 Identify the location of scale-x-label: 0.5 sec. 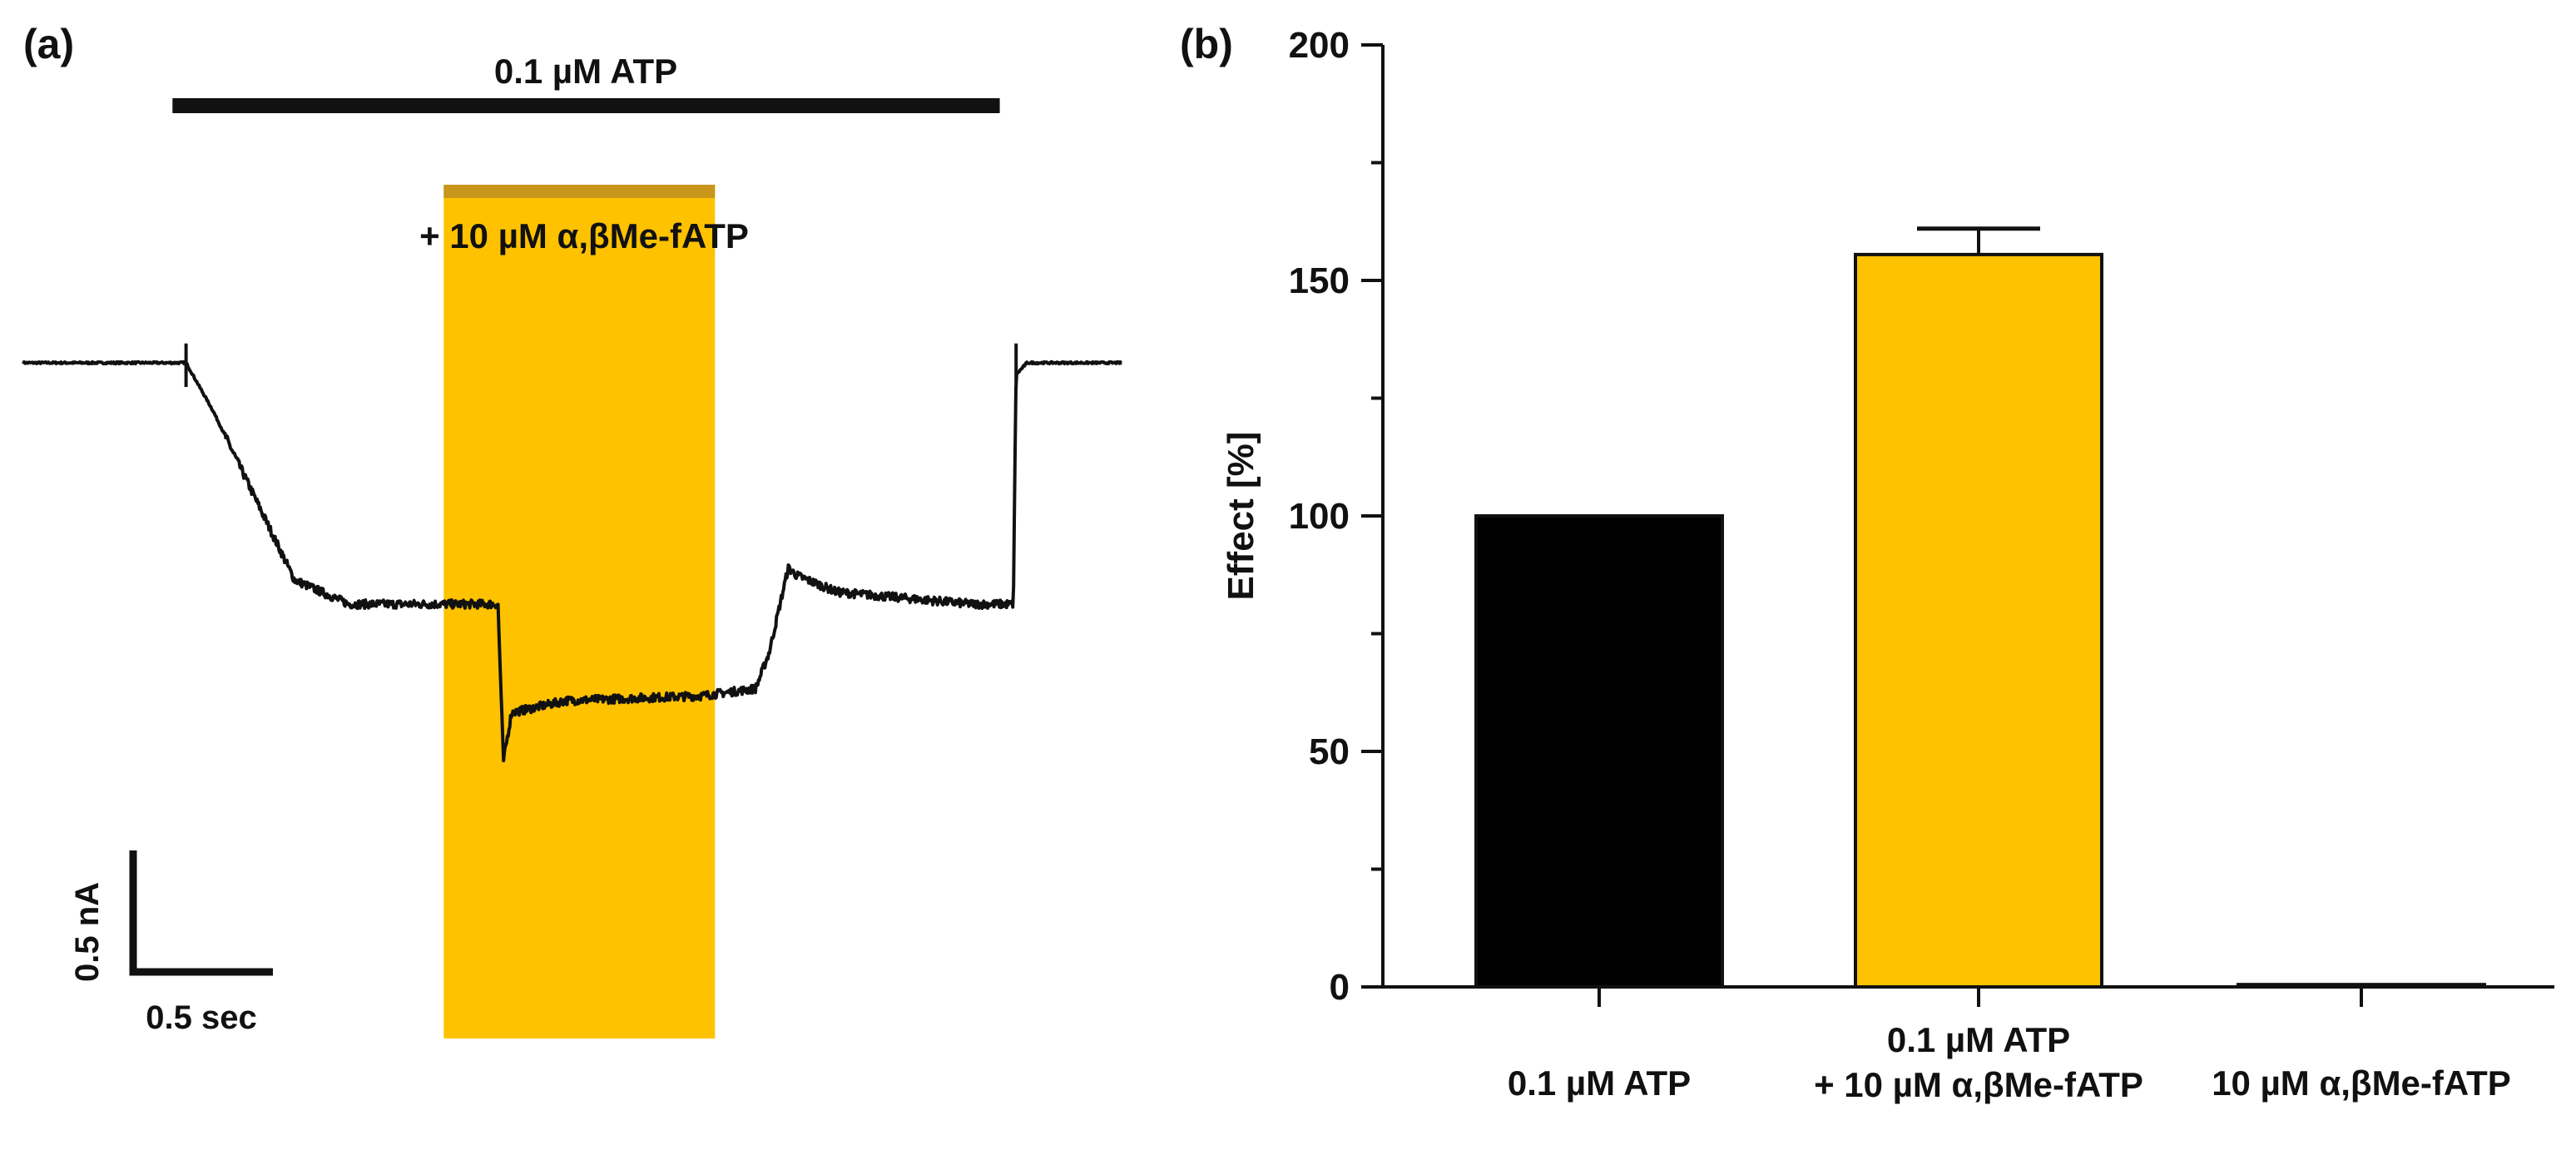
(201, 1017).